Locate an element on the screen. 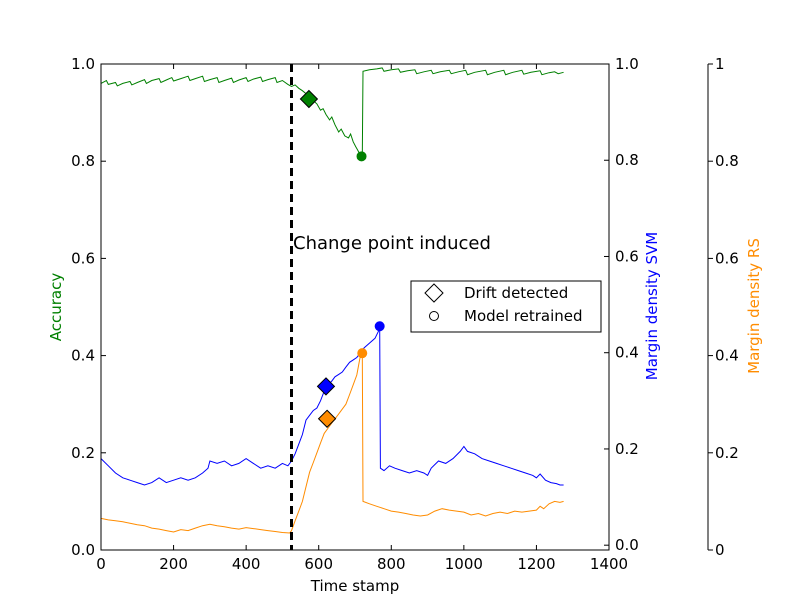  accuracy-tick-label: 0.6 is located at coordinates (83, 258).